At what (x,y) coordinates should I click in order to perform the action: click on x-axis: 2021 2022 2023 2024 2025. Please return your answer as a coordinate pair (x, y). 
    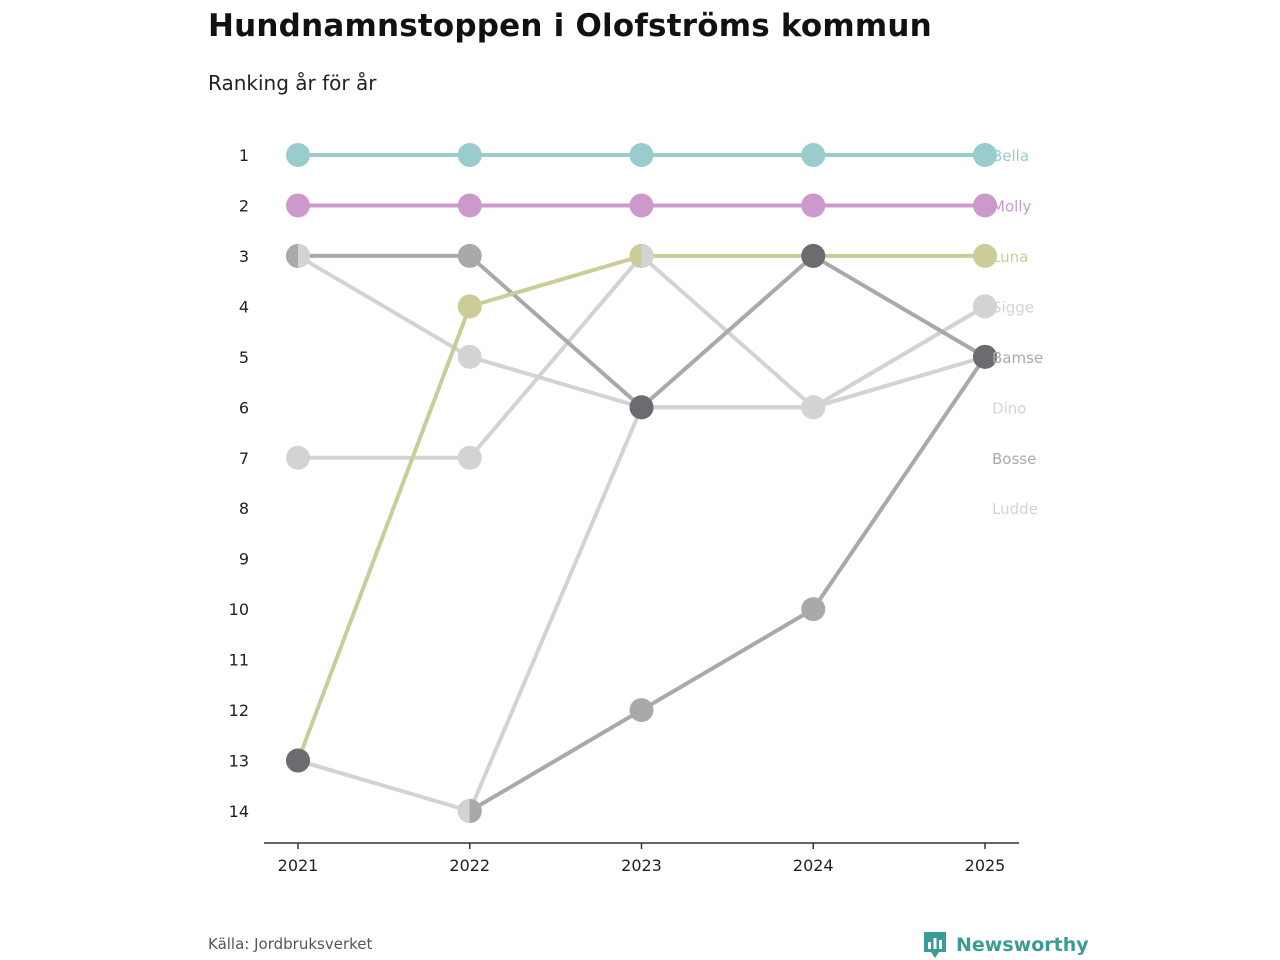
    Looking at the image, I should click on (641, 858).